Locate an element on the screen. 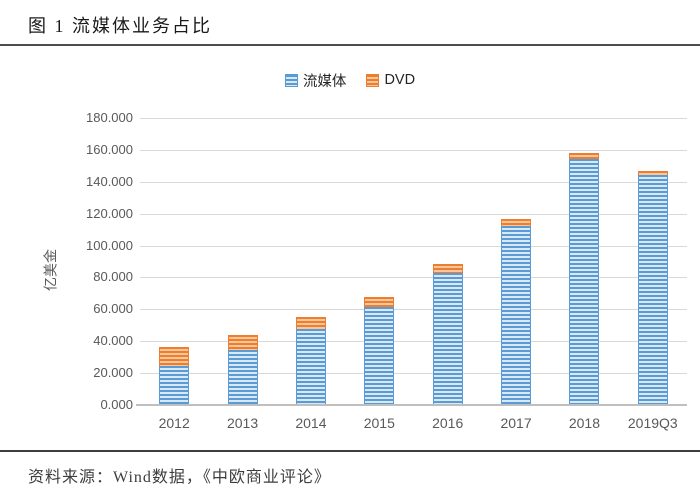 The width and height of the screenshot is (700, 504). legend-item-dvd: DVD is located at coordinates (390, 80).